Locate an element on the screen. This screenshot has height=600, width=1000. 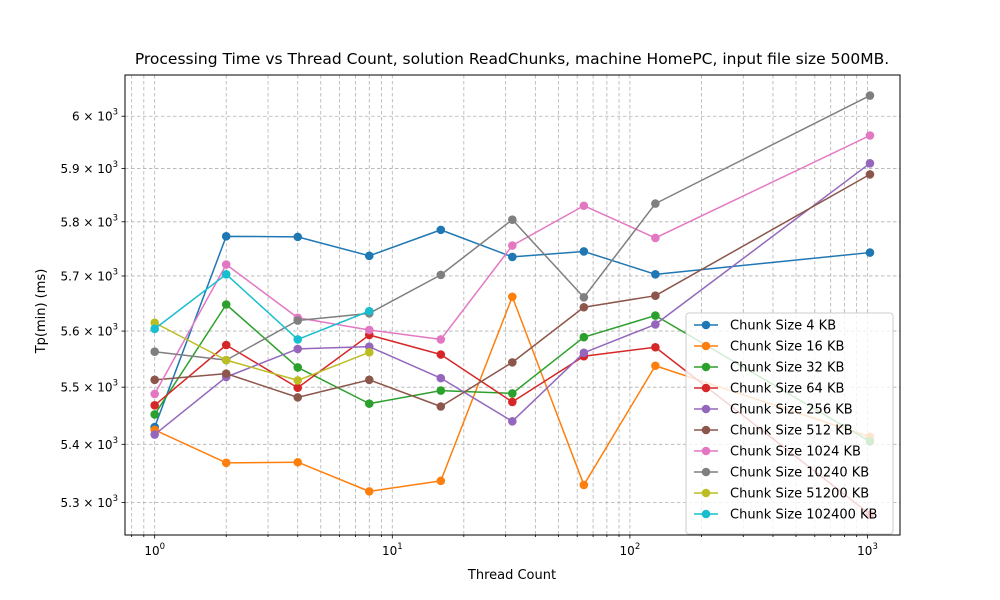
x-tick-label: 10⁰ is located at coordinates (154, 550).